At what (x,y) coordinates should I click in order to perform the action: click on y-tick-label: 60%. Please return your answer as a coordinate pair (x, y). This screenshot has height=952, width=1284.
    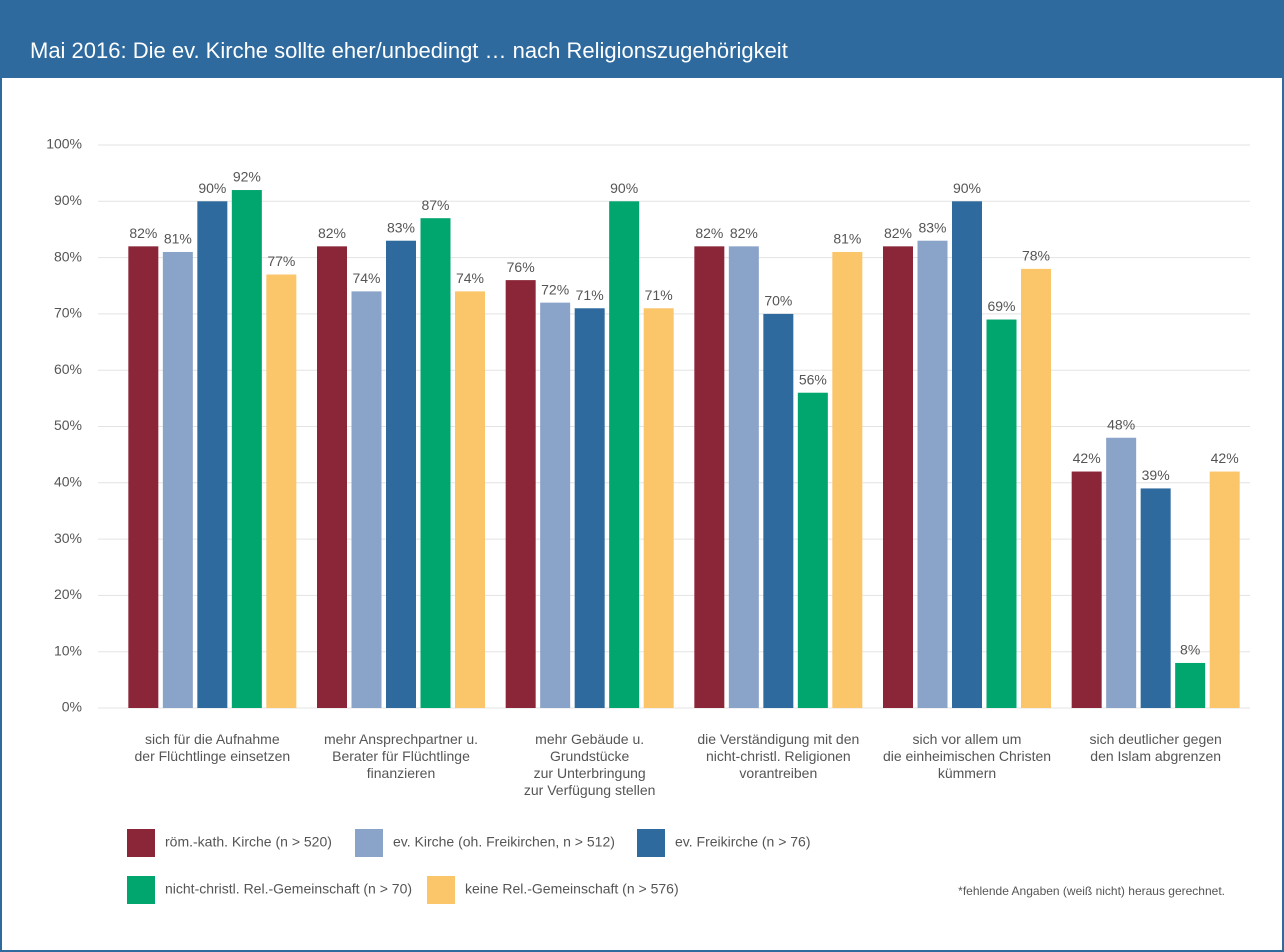
    Looking at the image, I should click on (68, 369).